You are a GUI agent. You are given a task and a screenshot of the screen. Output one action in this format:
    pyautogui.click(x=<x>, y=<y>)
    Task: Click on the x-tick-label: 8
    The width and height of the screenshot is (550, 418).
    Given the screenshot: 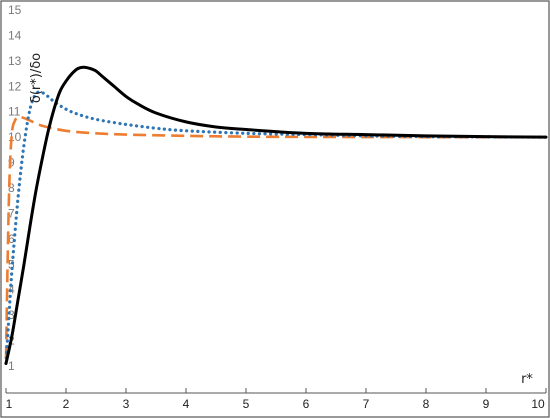 What is the action you would take?
    pyautogui.click(x=426, y=404)
    